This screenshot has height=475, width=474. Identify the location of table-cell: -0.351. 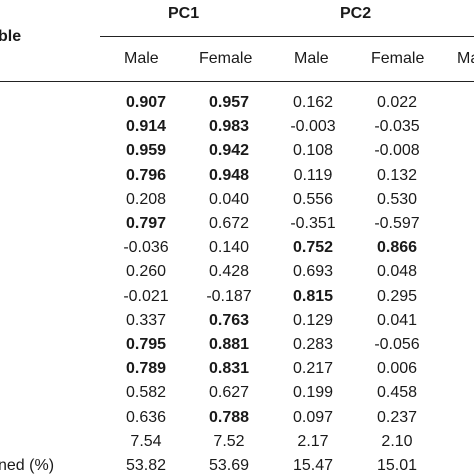
(313, 223).